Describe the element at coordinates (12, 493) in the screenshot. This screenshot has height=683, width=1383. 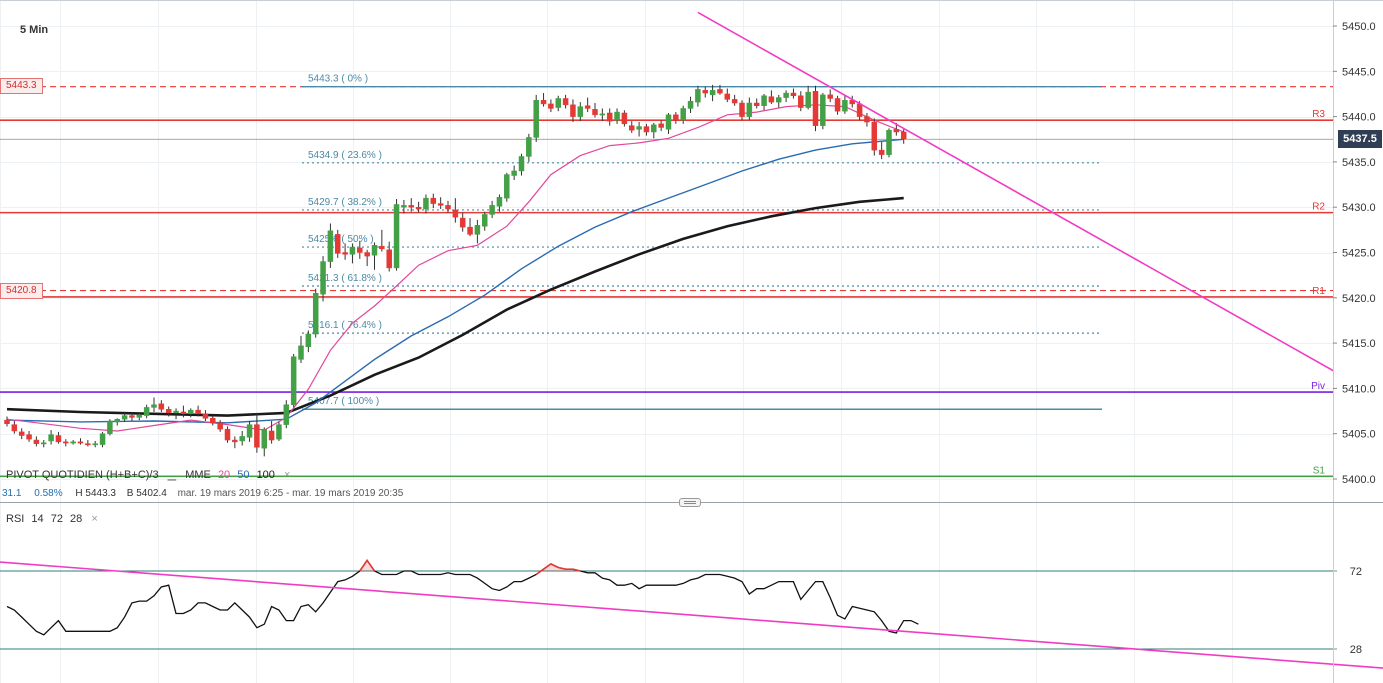
I see `change-value: 31.1` at that location.